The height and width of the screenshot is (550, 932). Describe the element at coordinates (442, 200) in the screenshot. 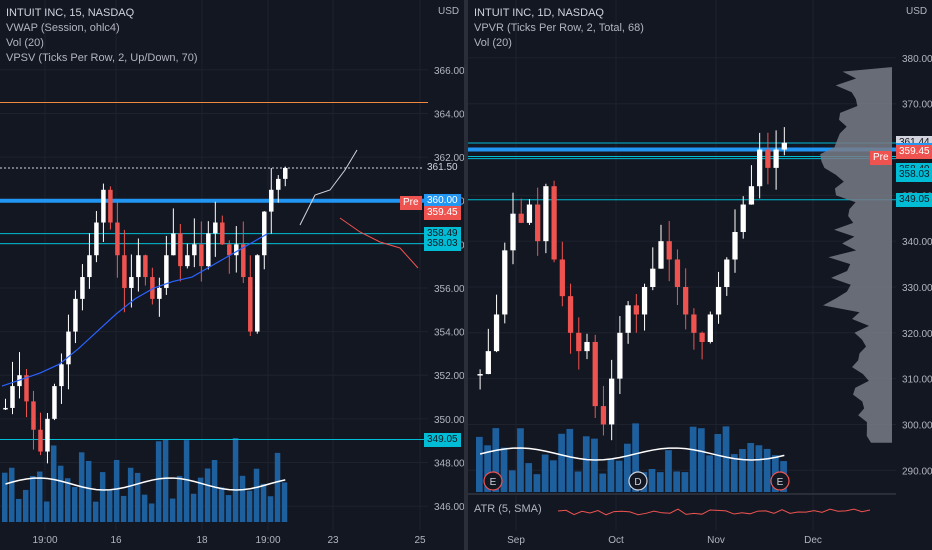

I see `price-tag: 360.00` at that location.